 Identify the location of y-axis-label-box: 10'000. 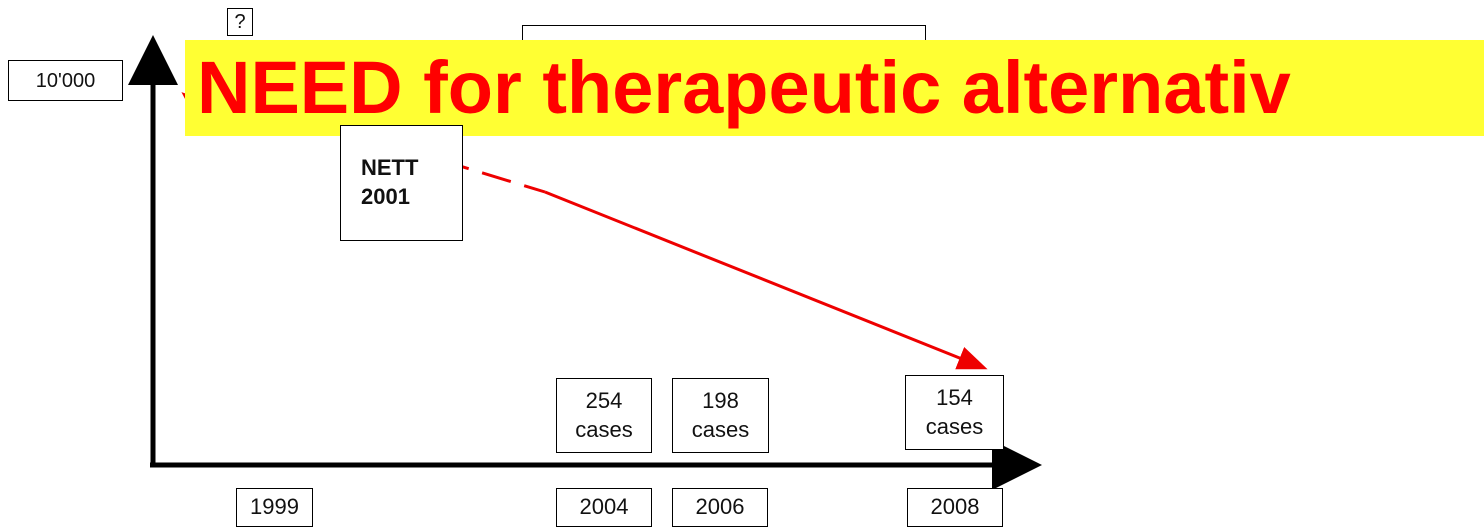
(65, 80).